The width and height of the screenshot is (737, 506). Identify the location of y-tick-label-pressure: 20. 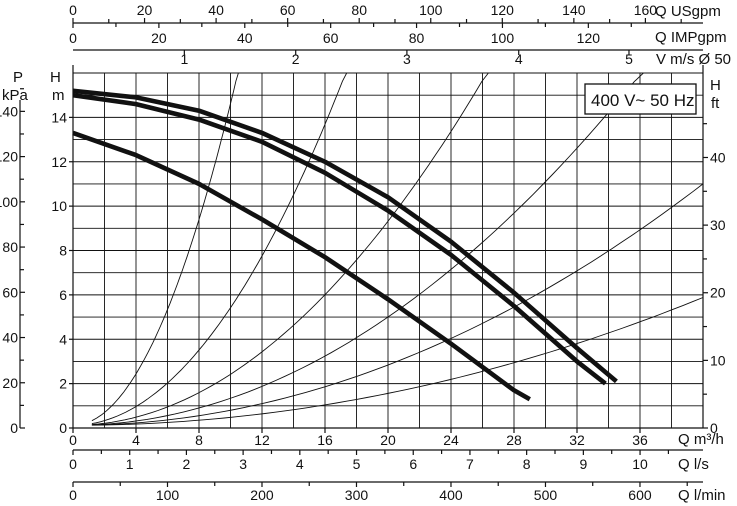
(10, 383).